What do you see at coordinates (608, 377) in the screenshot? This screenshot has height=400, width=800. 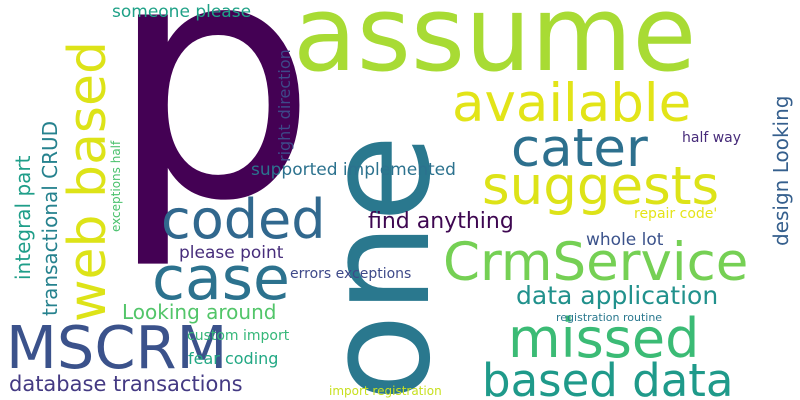 I see `word-based-data: based data` at bounding box center [608, 377].